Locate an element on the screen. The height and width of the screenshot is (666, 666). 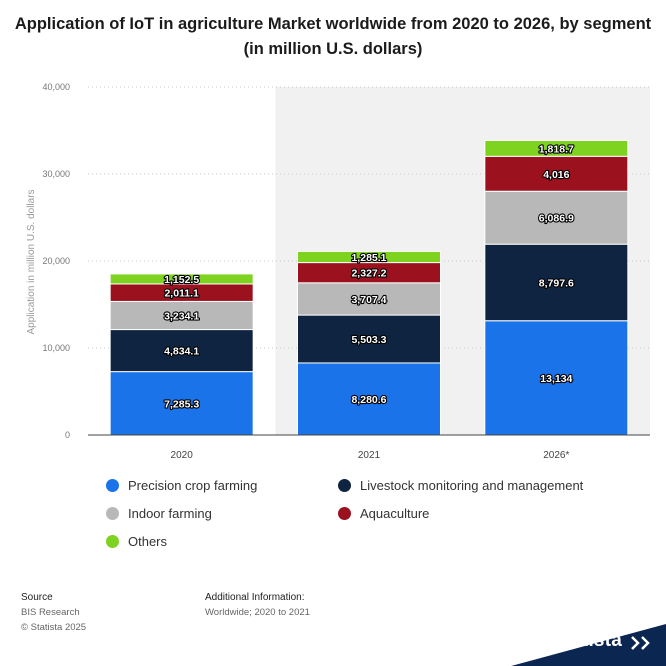
data-label: 8,280.6 is located at coordinates (368, 400).